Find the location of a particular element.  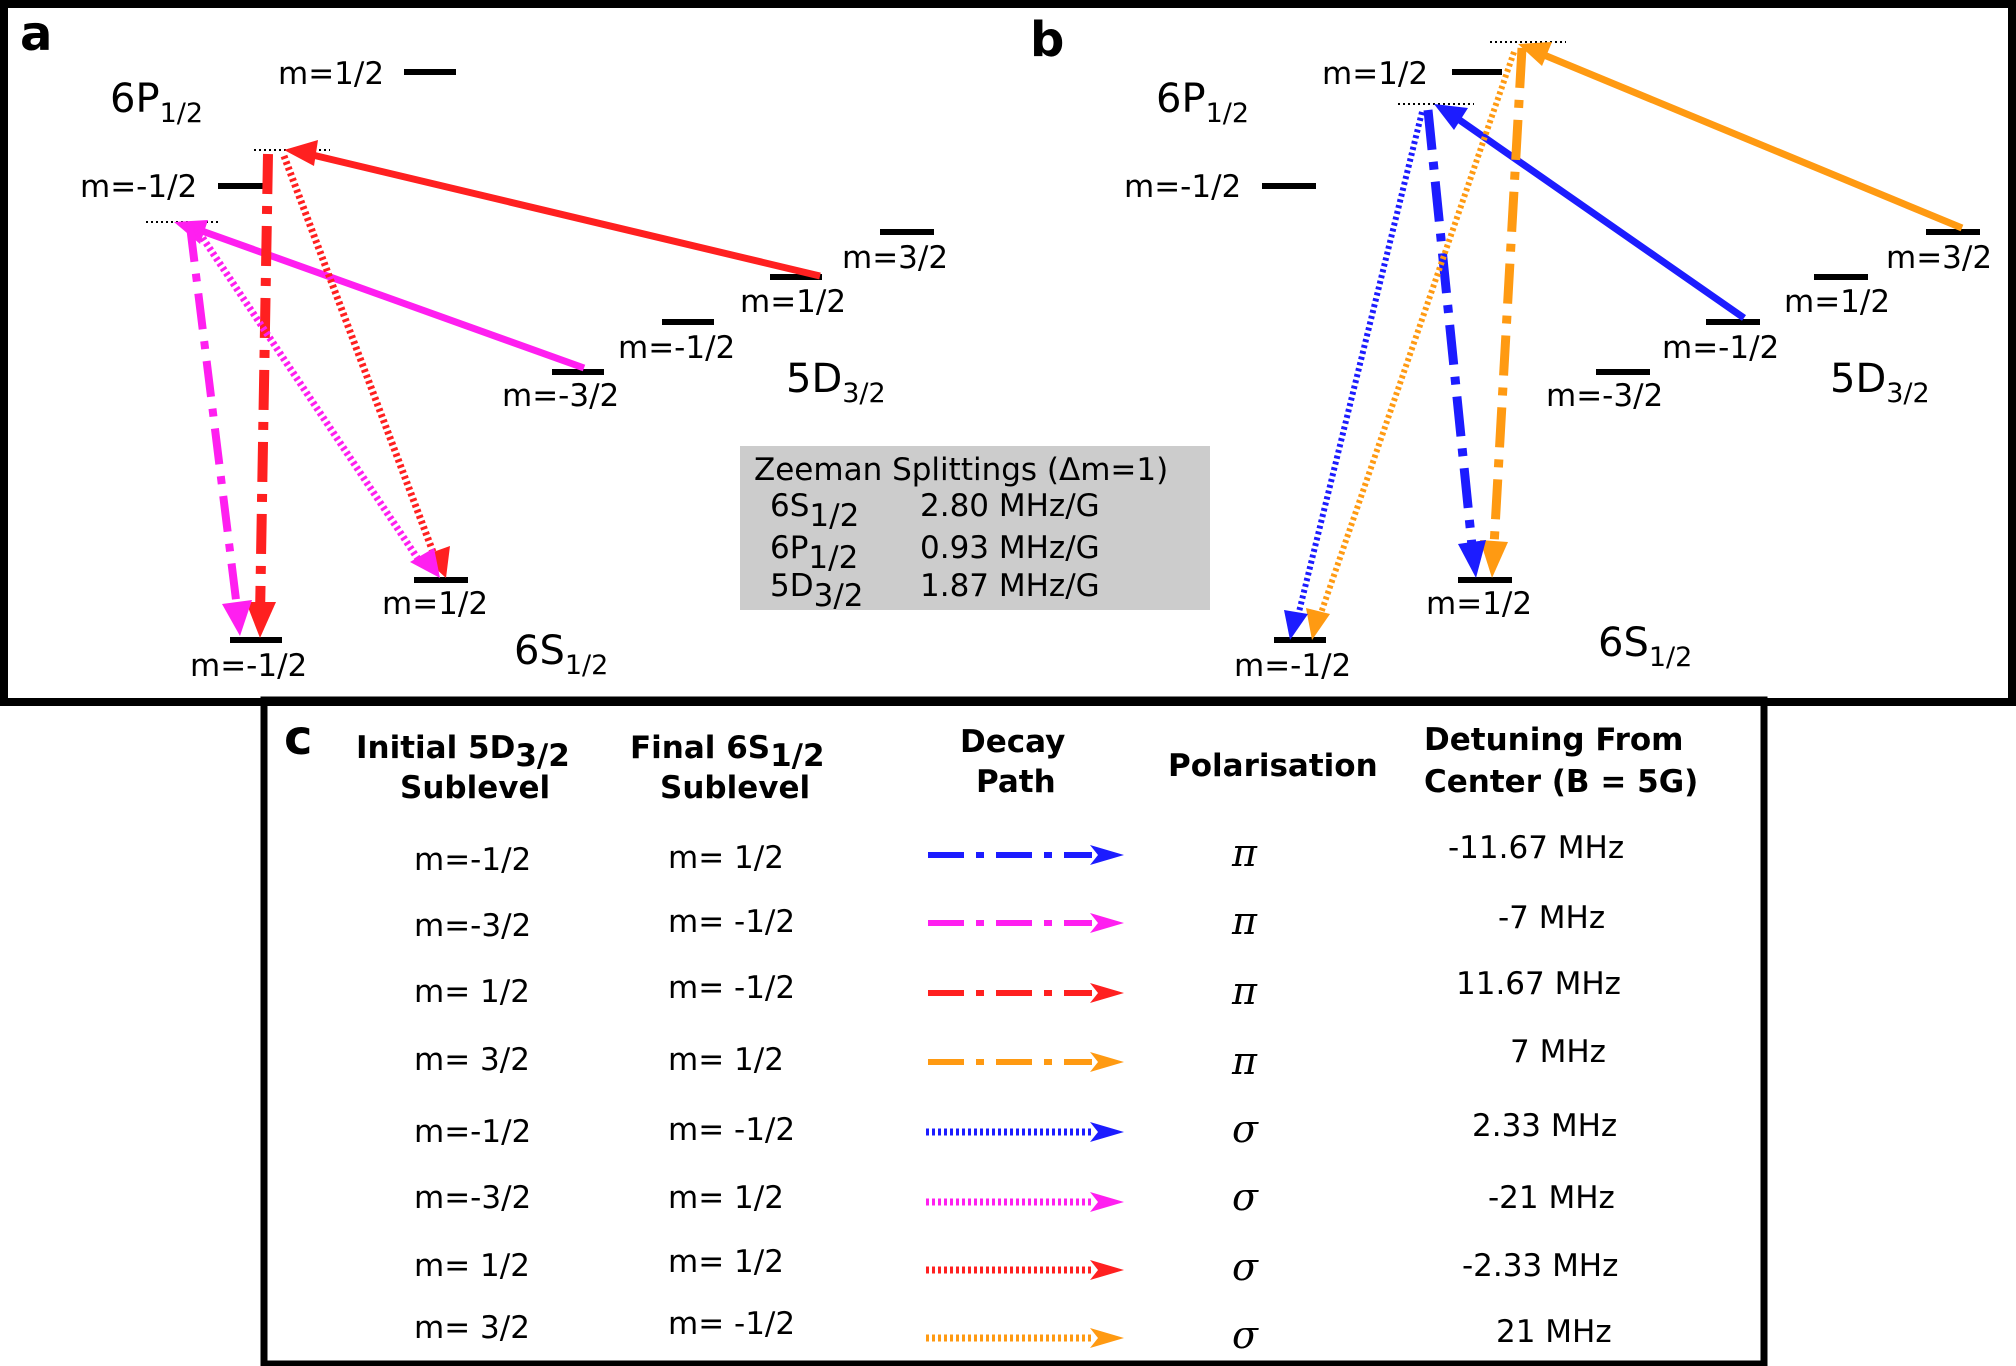

panel-b-letter: b is located at coordinates (1047, 40).